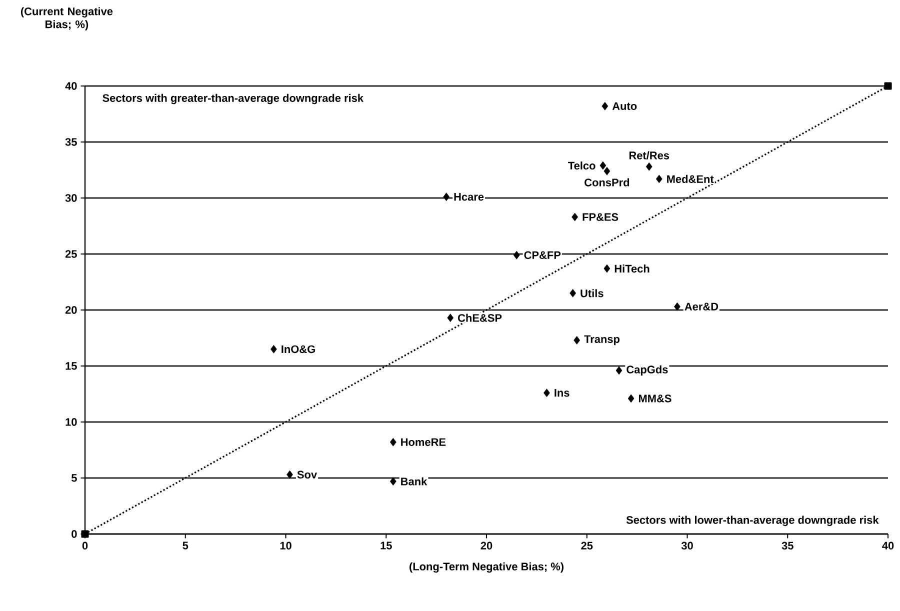 This screenshot has height=611, width=900. What do you see at coordinates (480, 318) in the screenshot?
I see `series-label: ChE&SP` at bounding box center [480, 318].